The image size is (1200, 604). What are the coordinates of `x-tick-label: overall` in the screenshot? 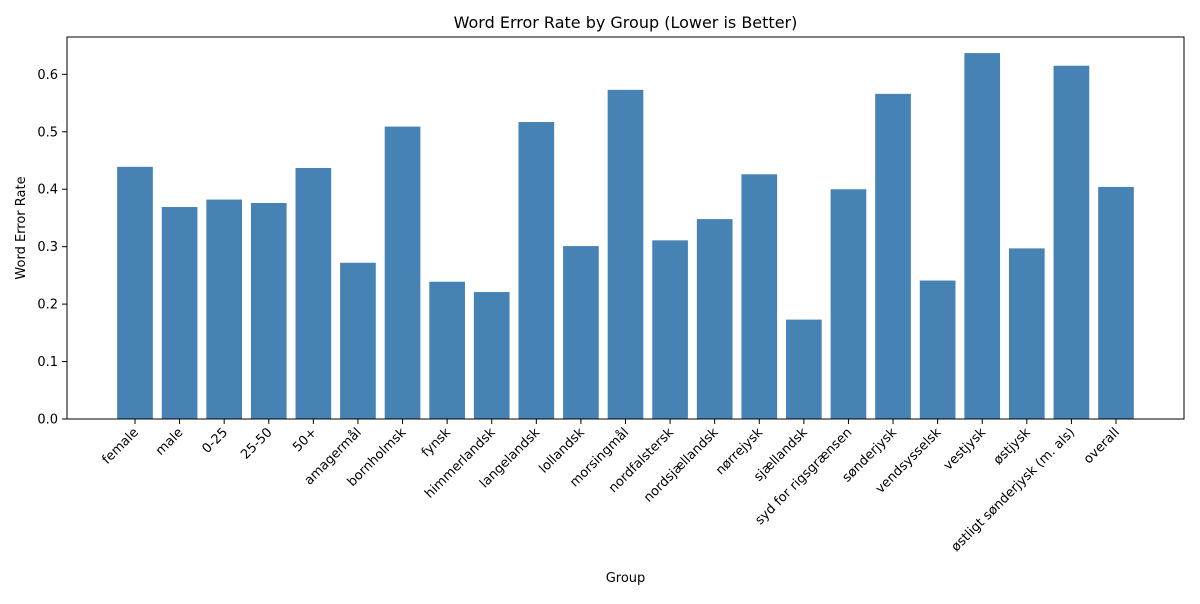 It's located at (1102, 446).